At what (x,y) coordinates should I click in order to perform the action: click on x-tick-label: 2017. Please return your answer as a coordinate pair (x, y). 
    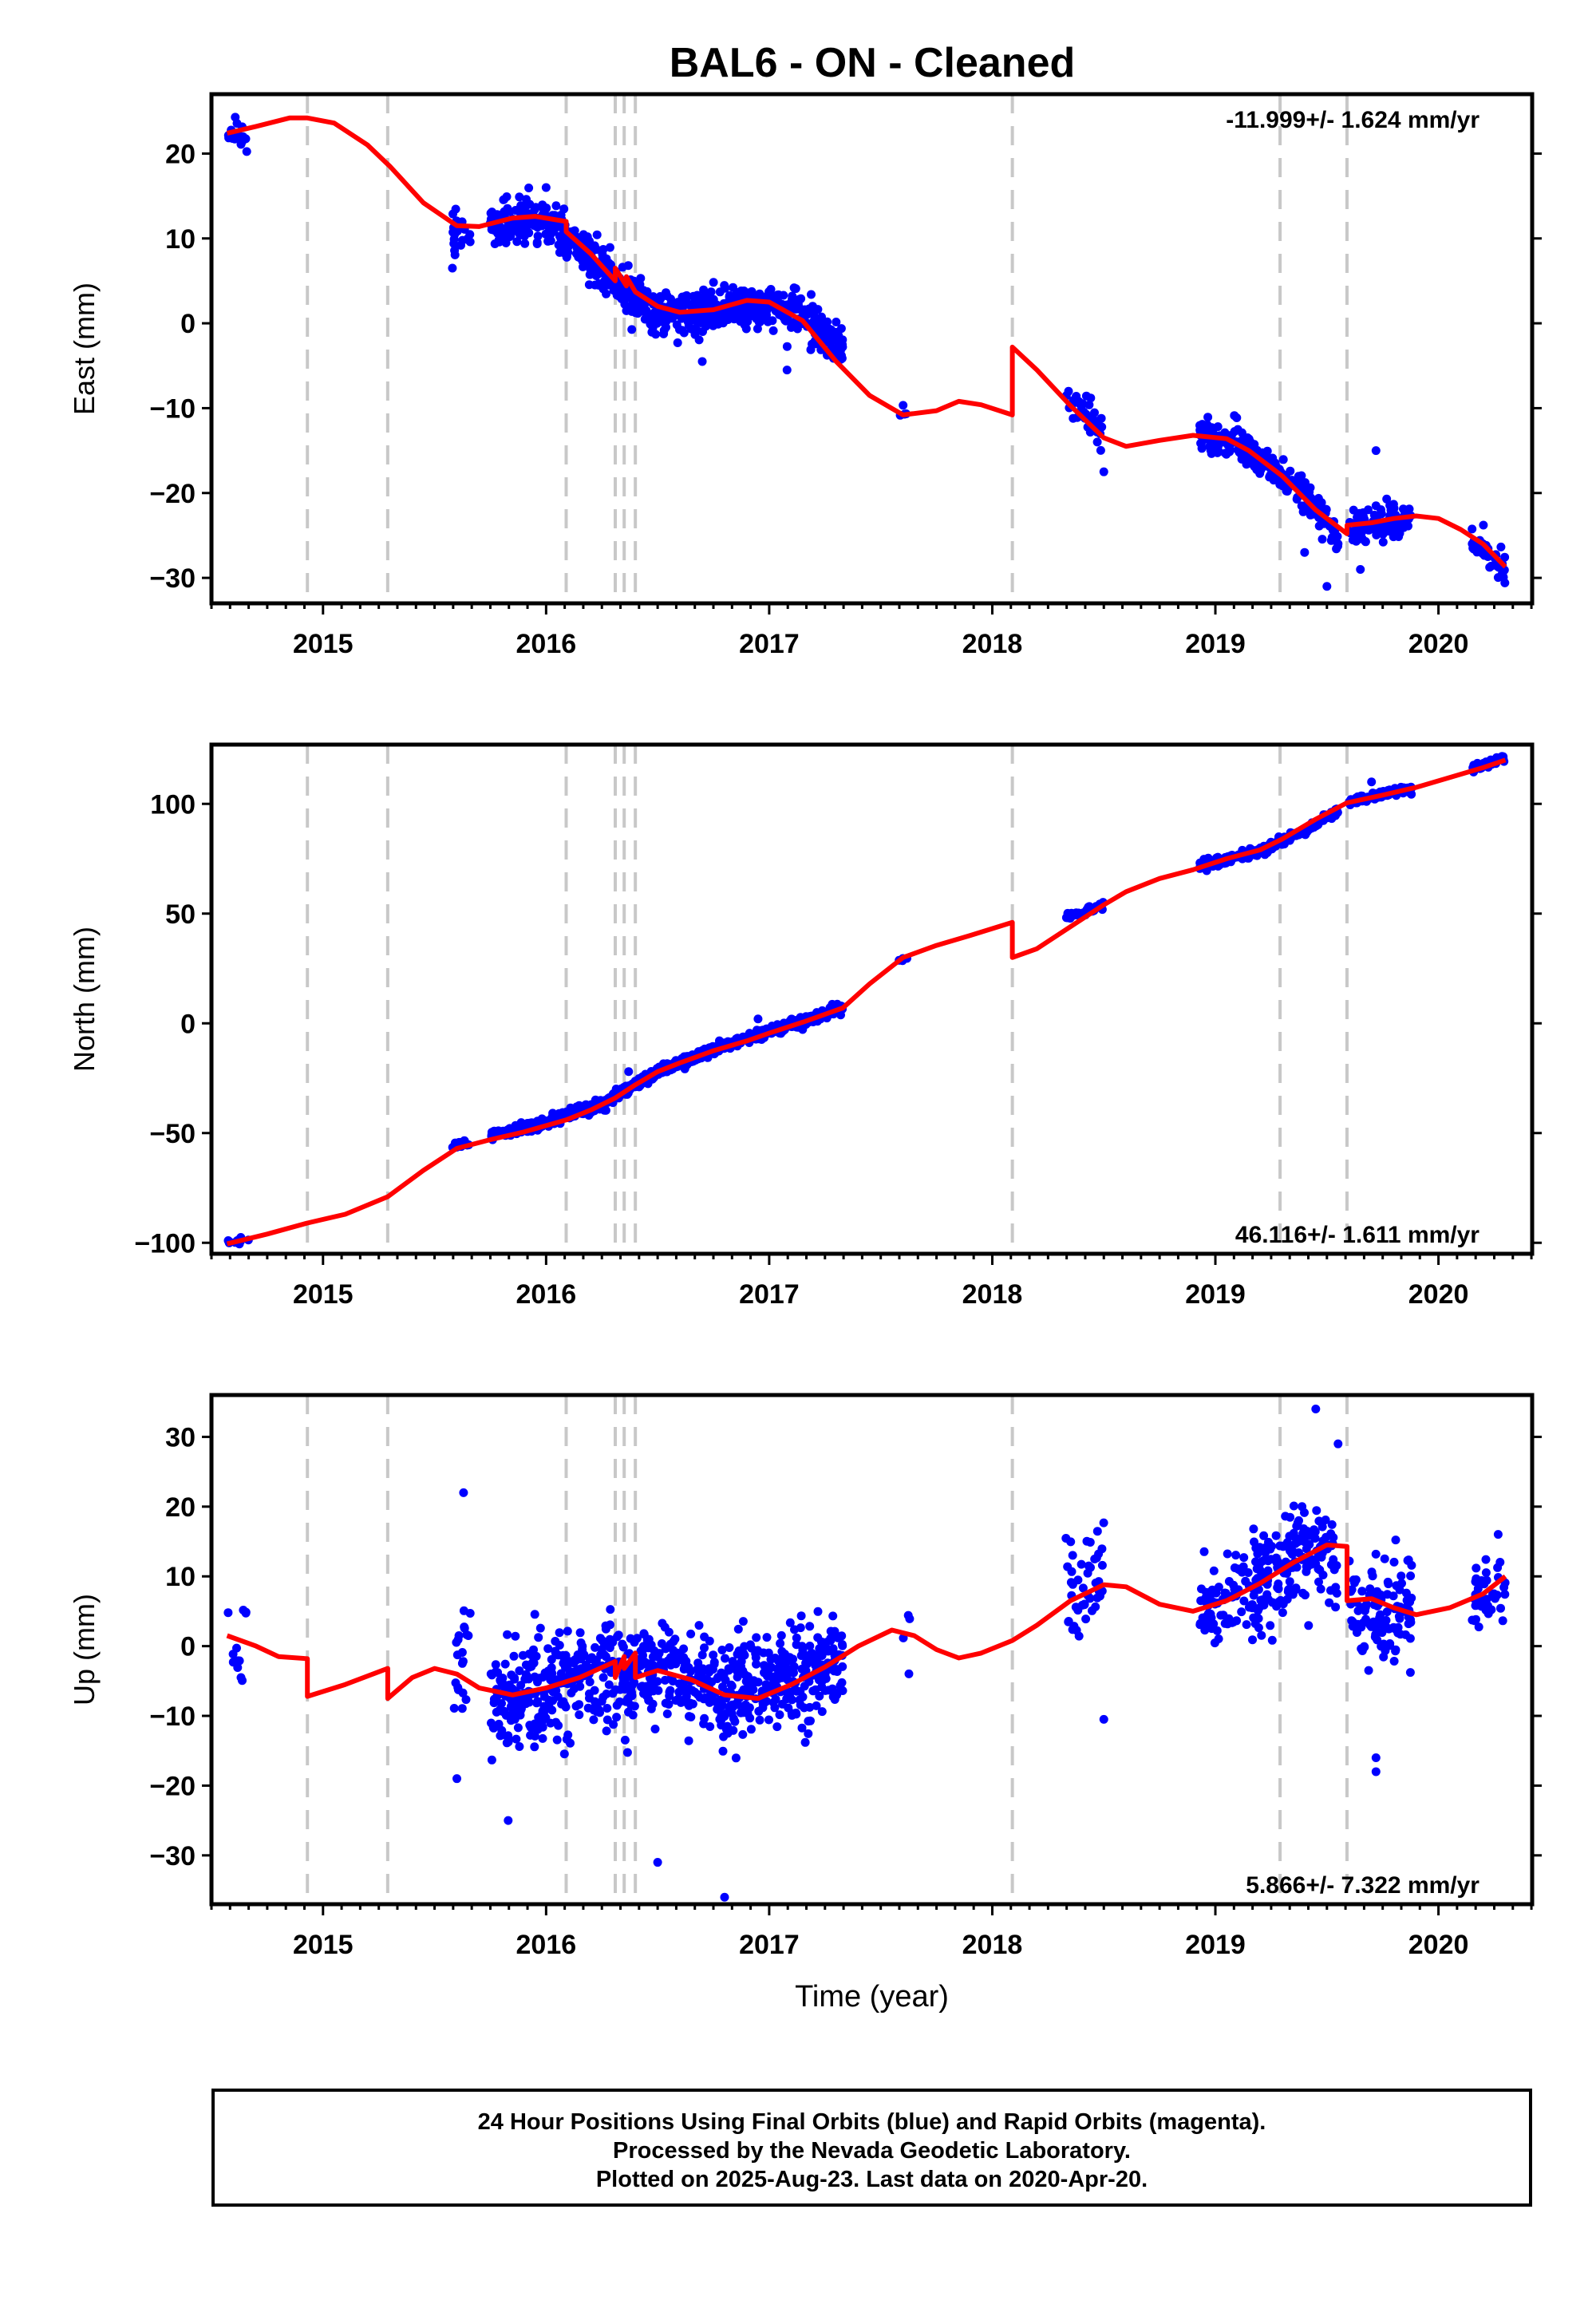
    Looking at the image, I should click on (769, 1294).